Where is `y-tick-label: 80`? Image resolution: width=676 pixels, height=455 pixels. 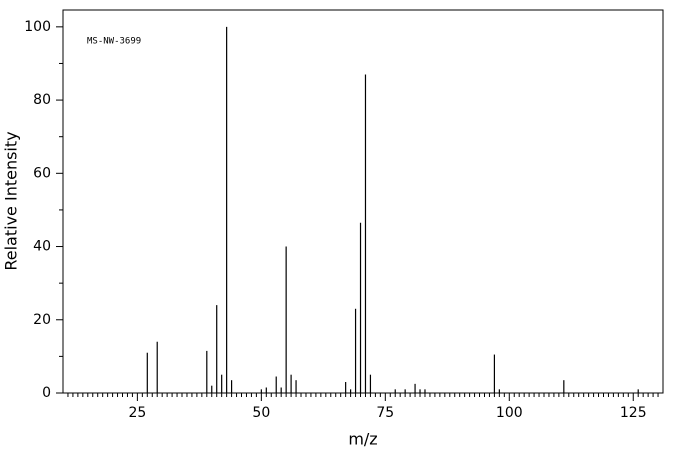
y-tick-label: 80 is located at coordinates (42, 100).